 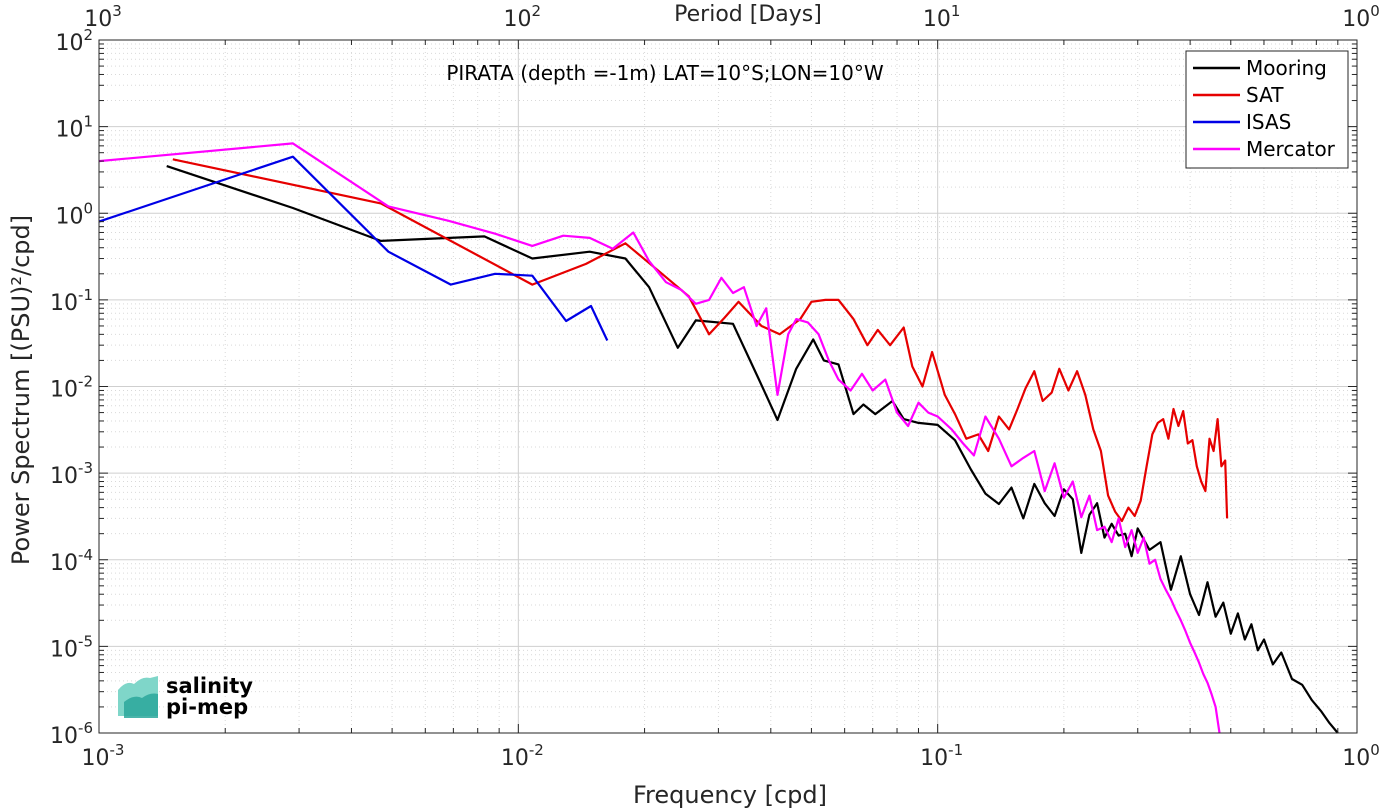 What do you see at coordinates (941, 756) in the screenshot?
I see `x-tick-label: 10⁻¹` at bounding box center [941, 756].